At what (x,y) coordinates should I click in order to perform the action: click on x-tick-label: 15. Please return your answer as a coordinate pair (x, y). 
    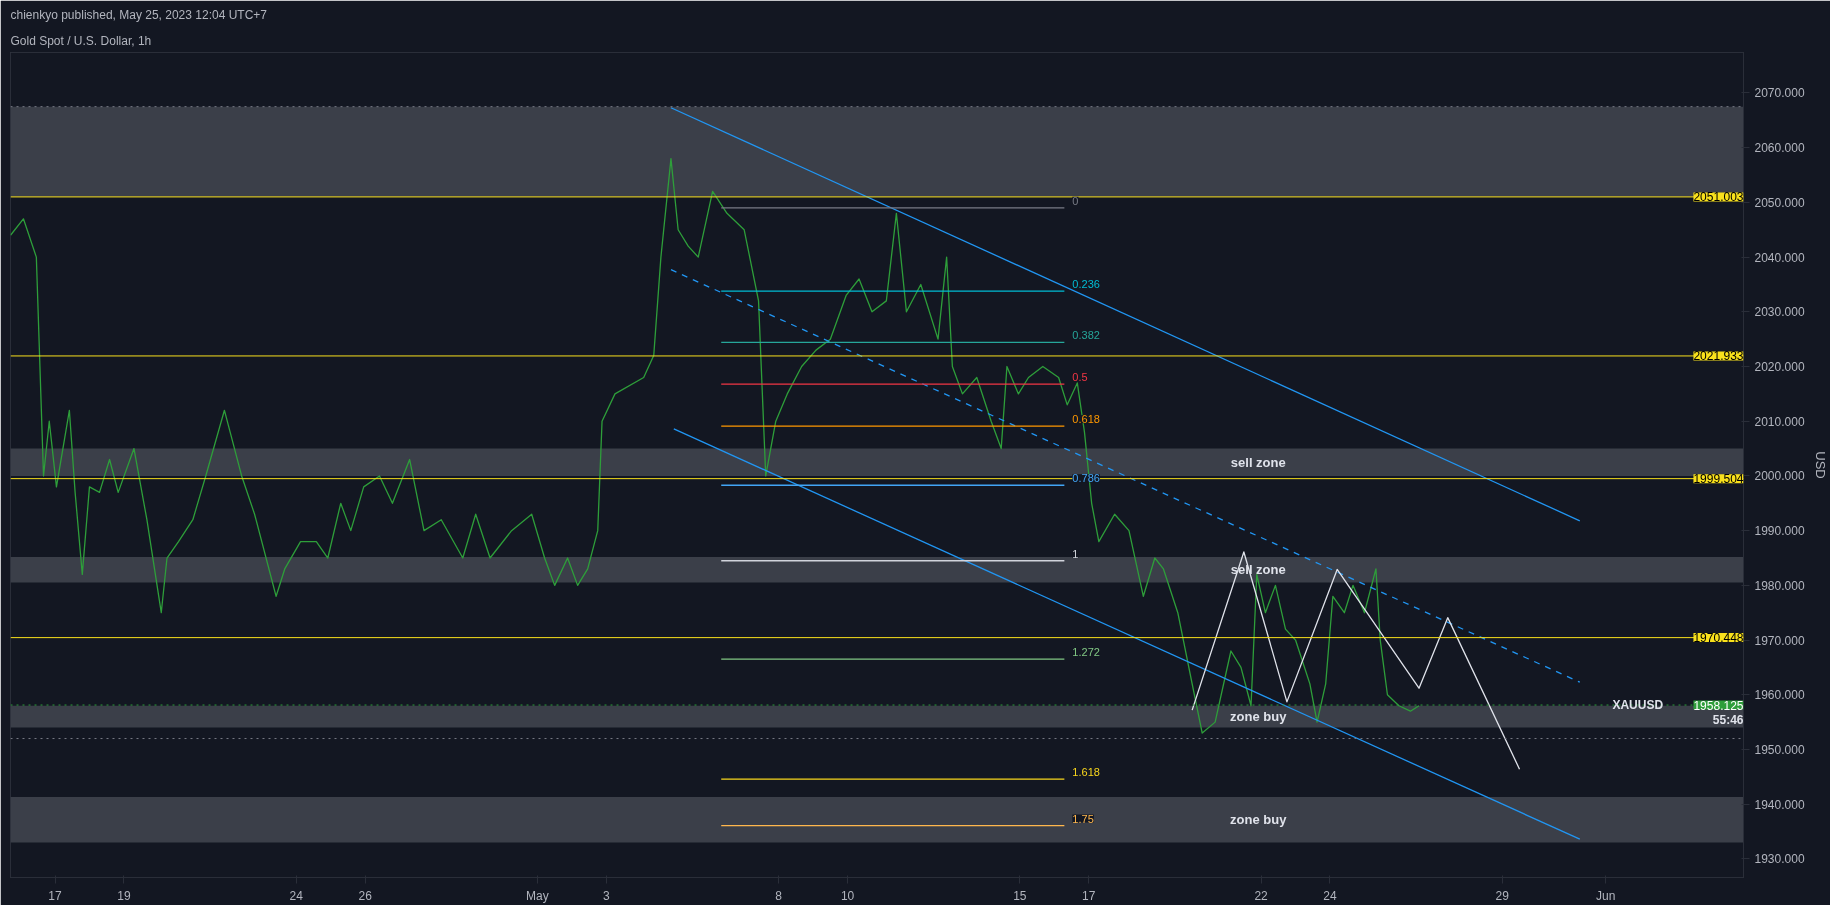
    Looking at the image, I should click on (1020, 895).